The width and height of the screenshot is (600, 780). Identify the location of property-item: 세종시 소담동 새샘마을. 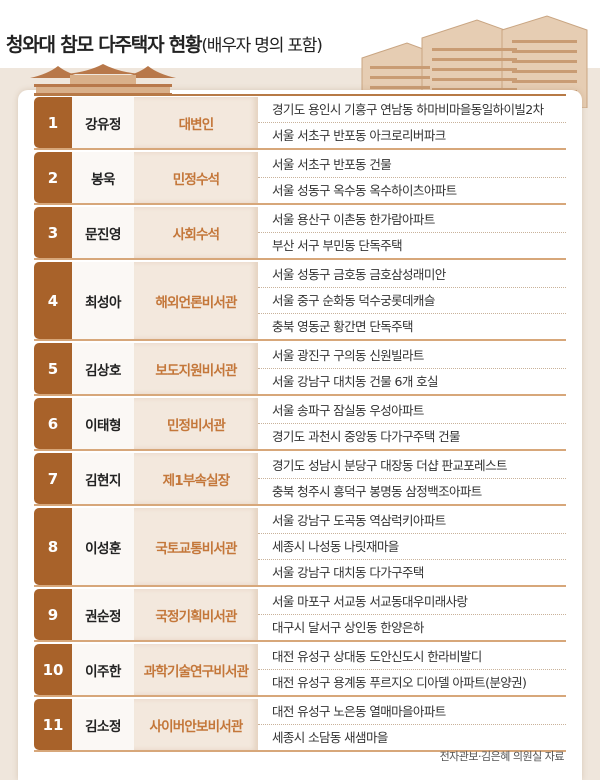
(330, 737).